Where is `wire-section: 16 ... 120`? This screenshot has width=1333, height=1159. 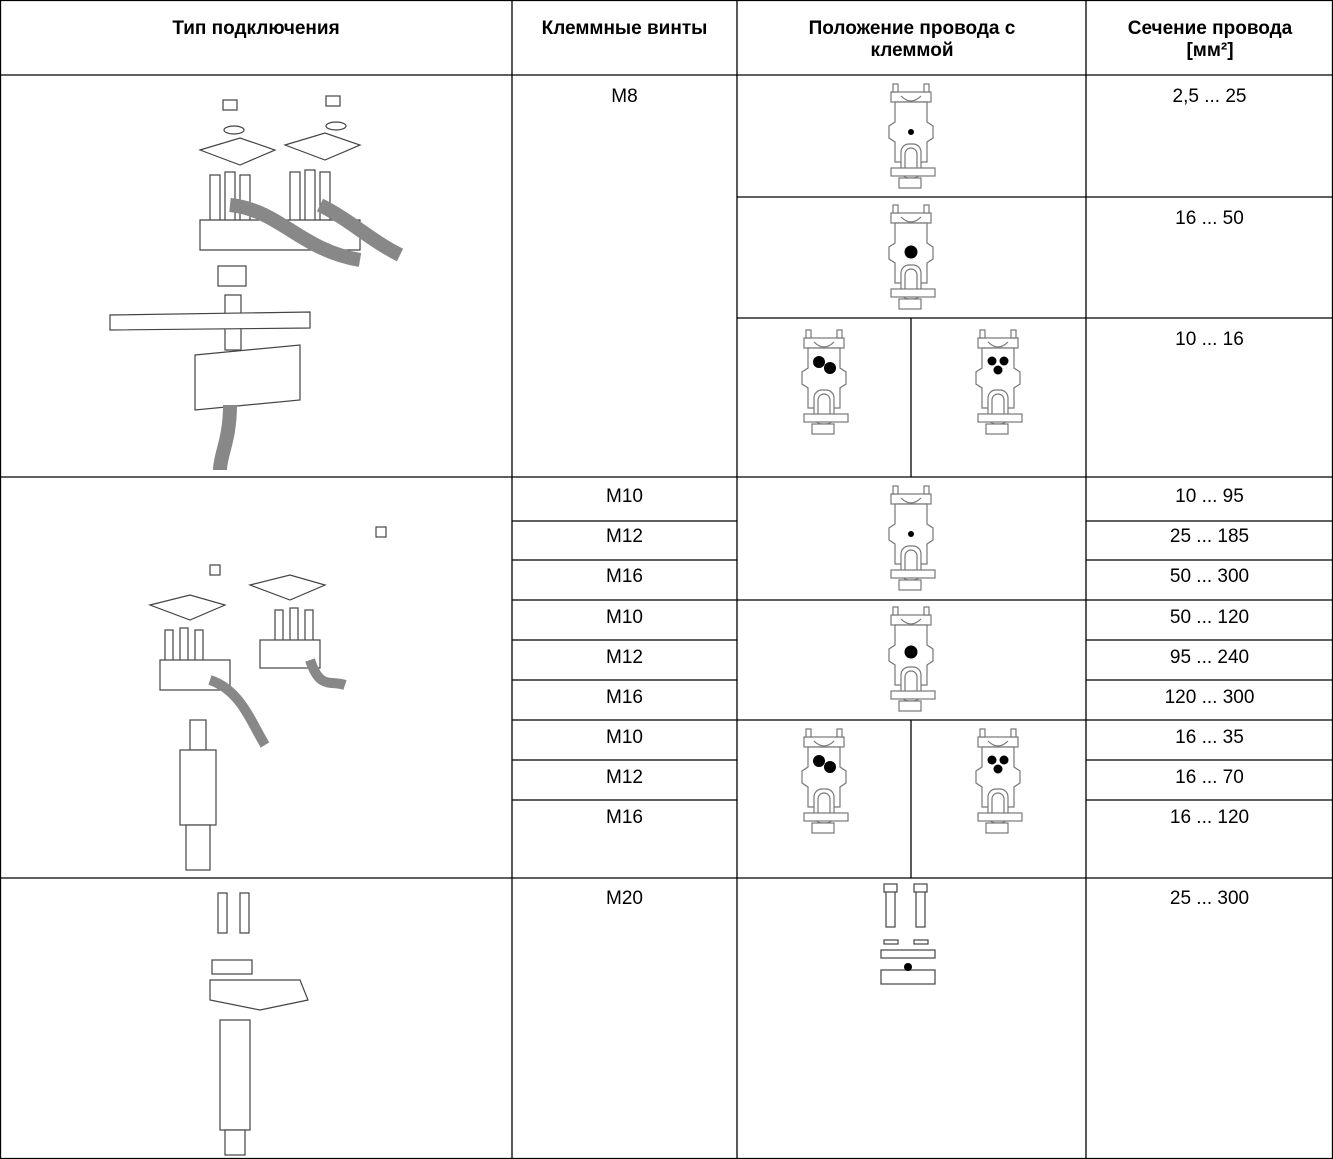
wire-section: 16 ... 120 is located at coordinates (1209, 817).